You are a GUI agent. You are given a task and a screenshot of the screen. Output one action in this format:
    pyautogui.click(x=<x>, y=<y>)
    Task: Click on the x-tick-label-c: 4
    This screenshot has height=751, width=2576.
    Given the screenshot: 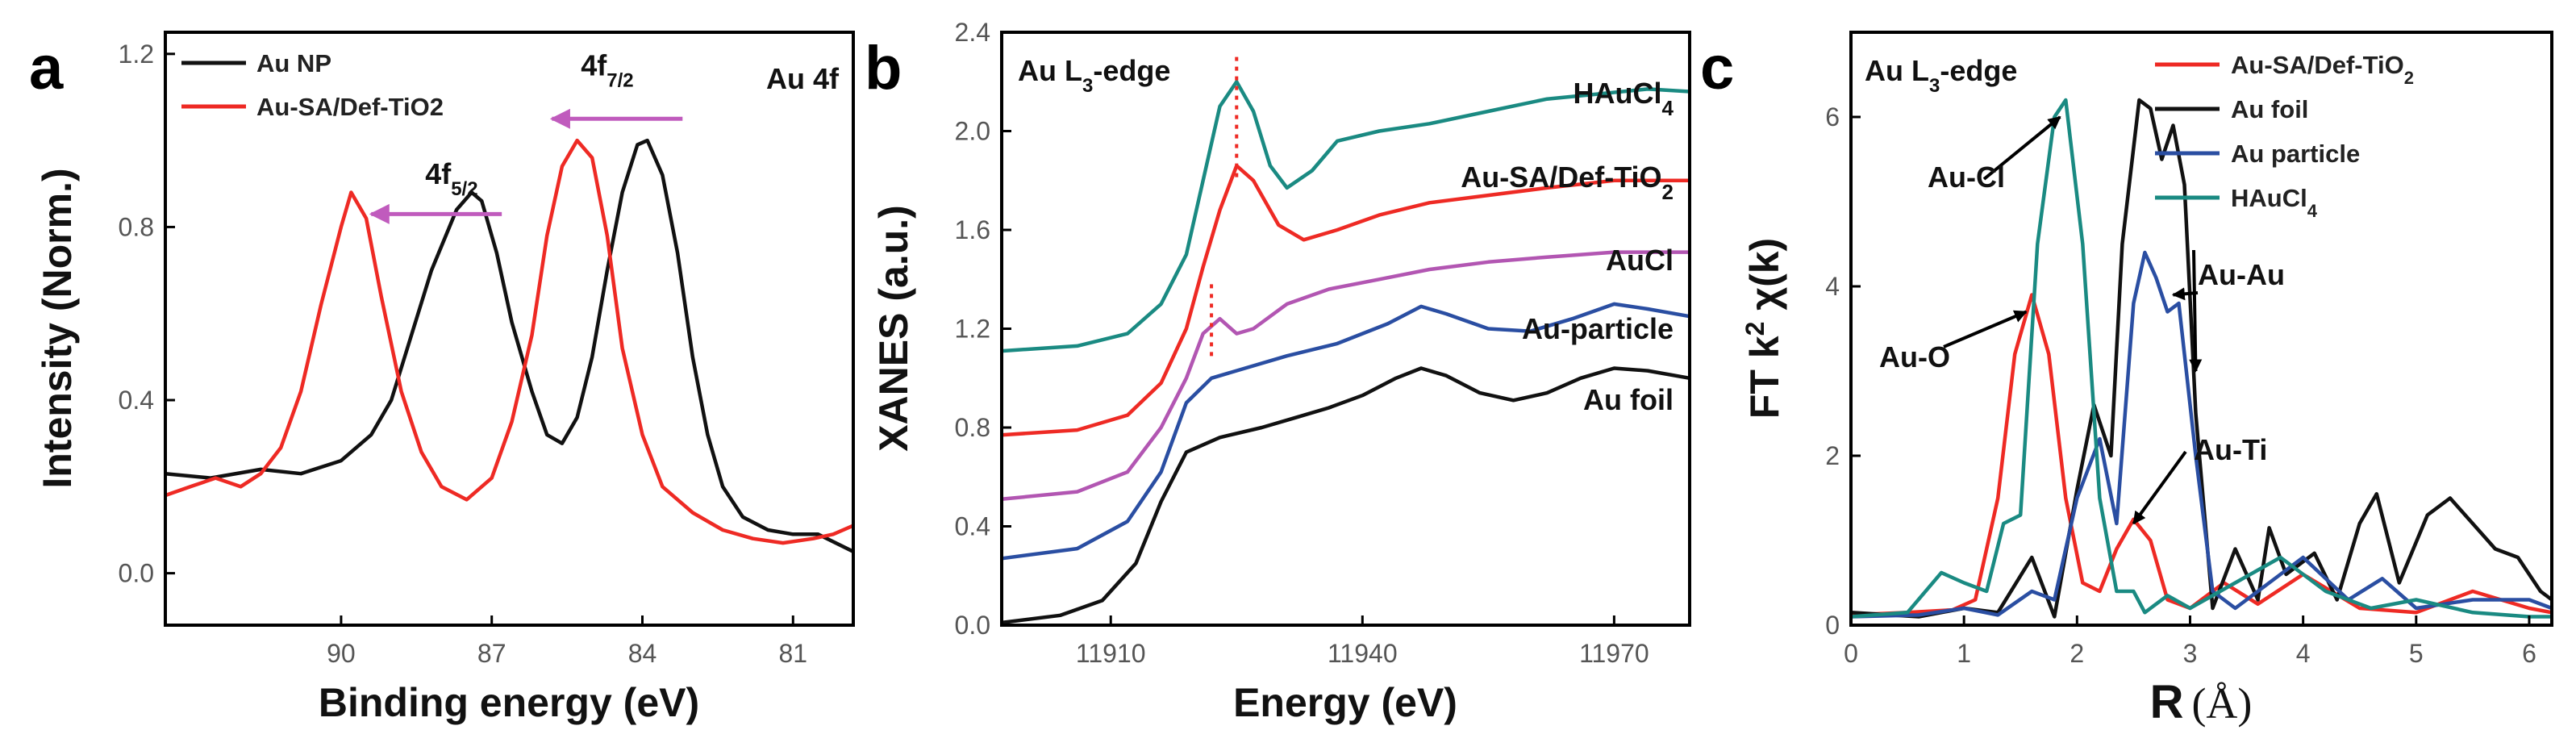 What is the action you would take?
    pyautogui.click(x=2303, y=653)
    